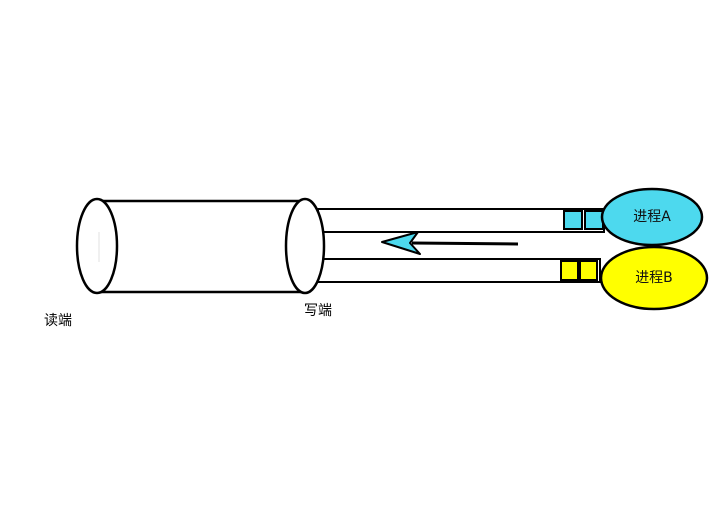 This screenshot has width=709, height=510. I want to click on read-end-label: 读端, so click(58, 320).